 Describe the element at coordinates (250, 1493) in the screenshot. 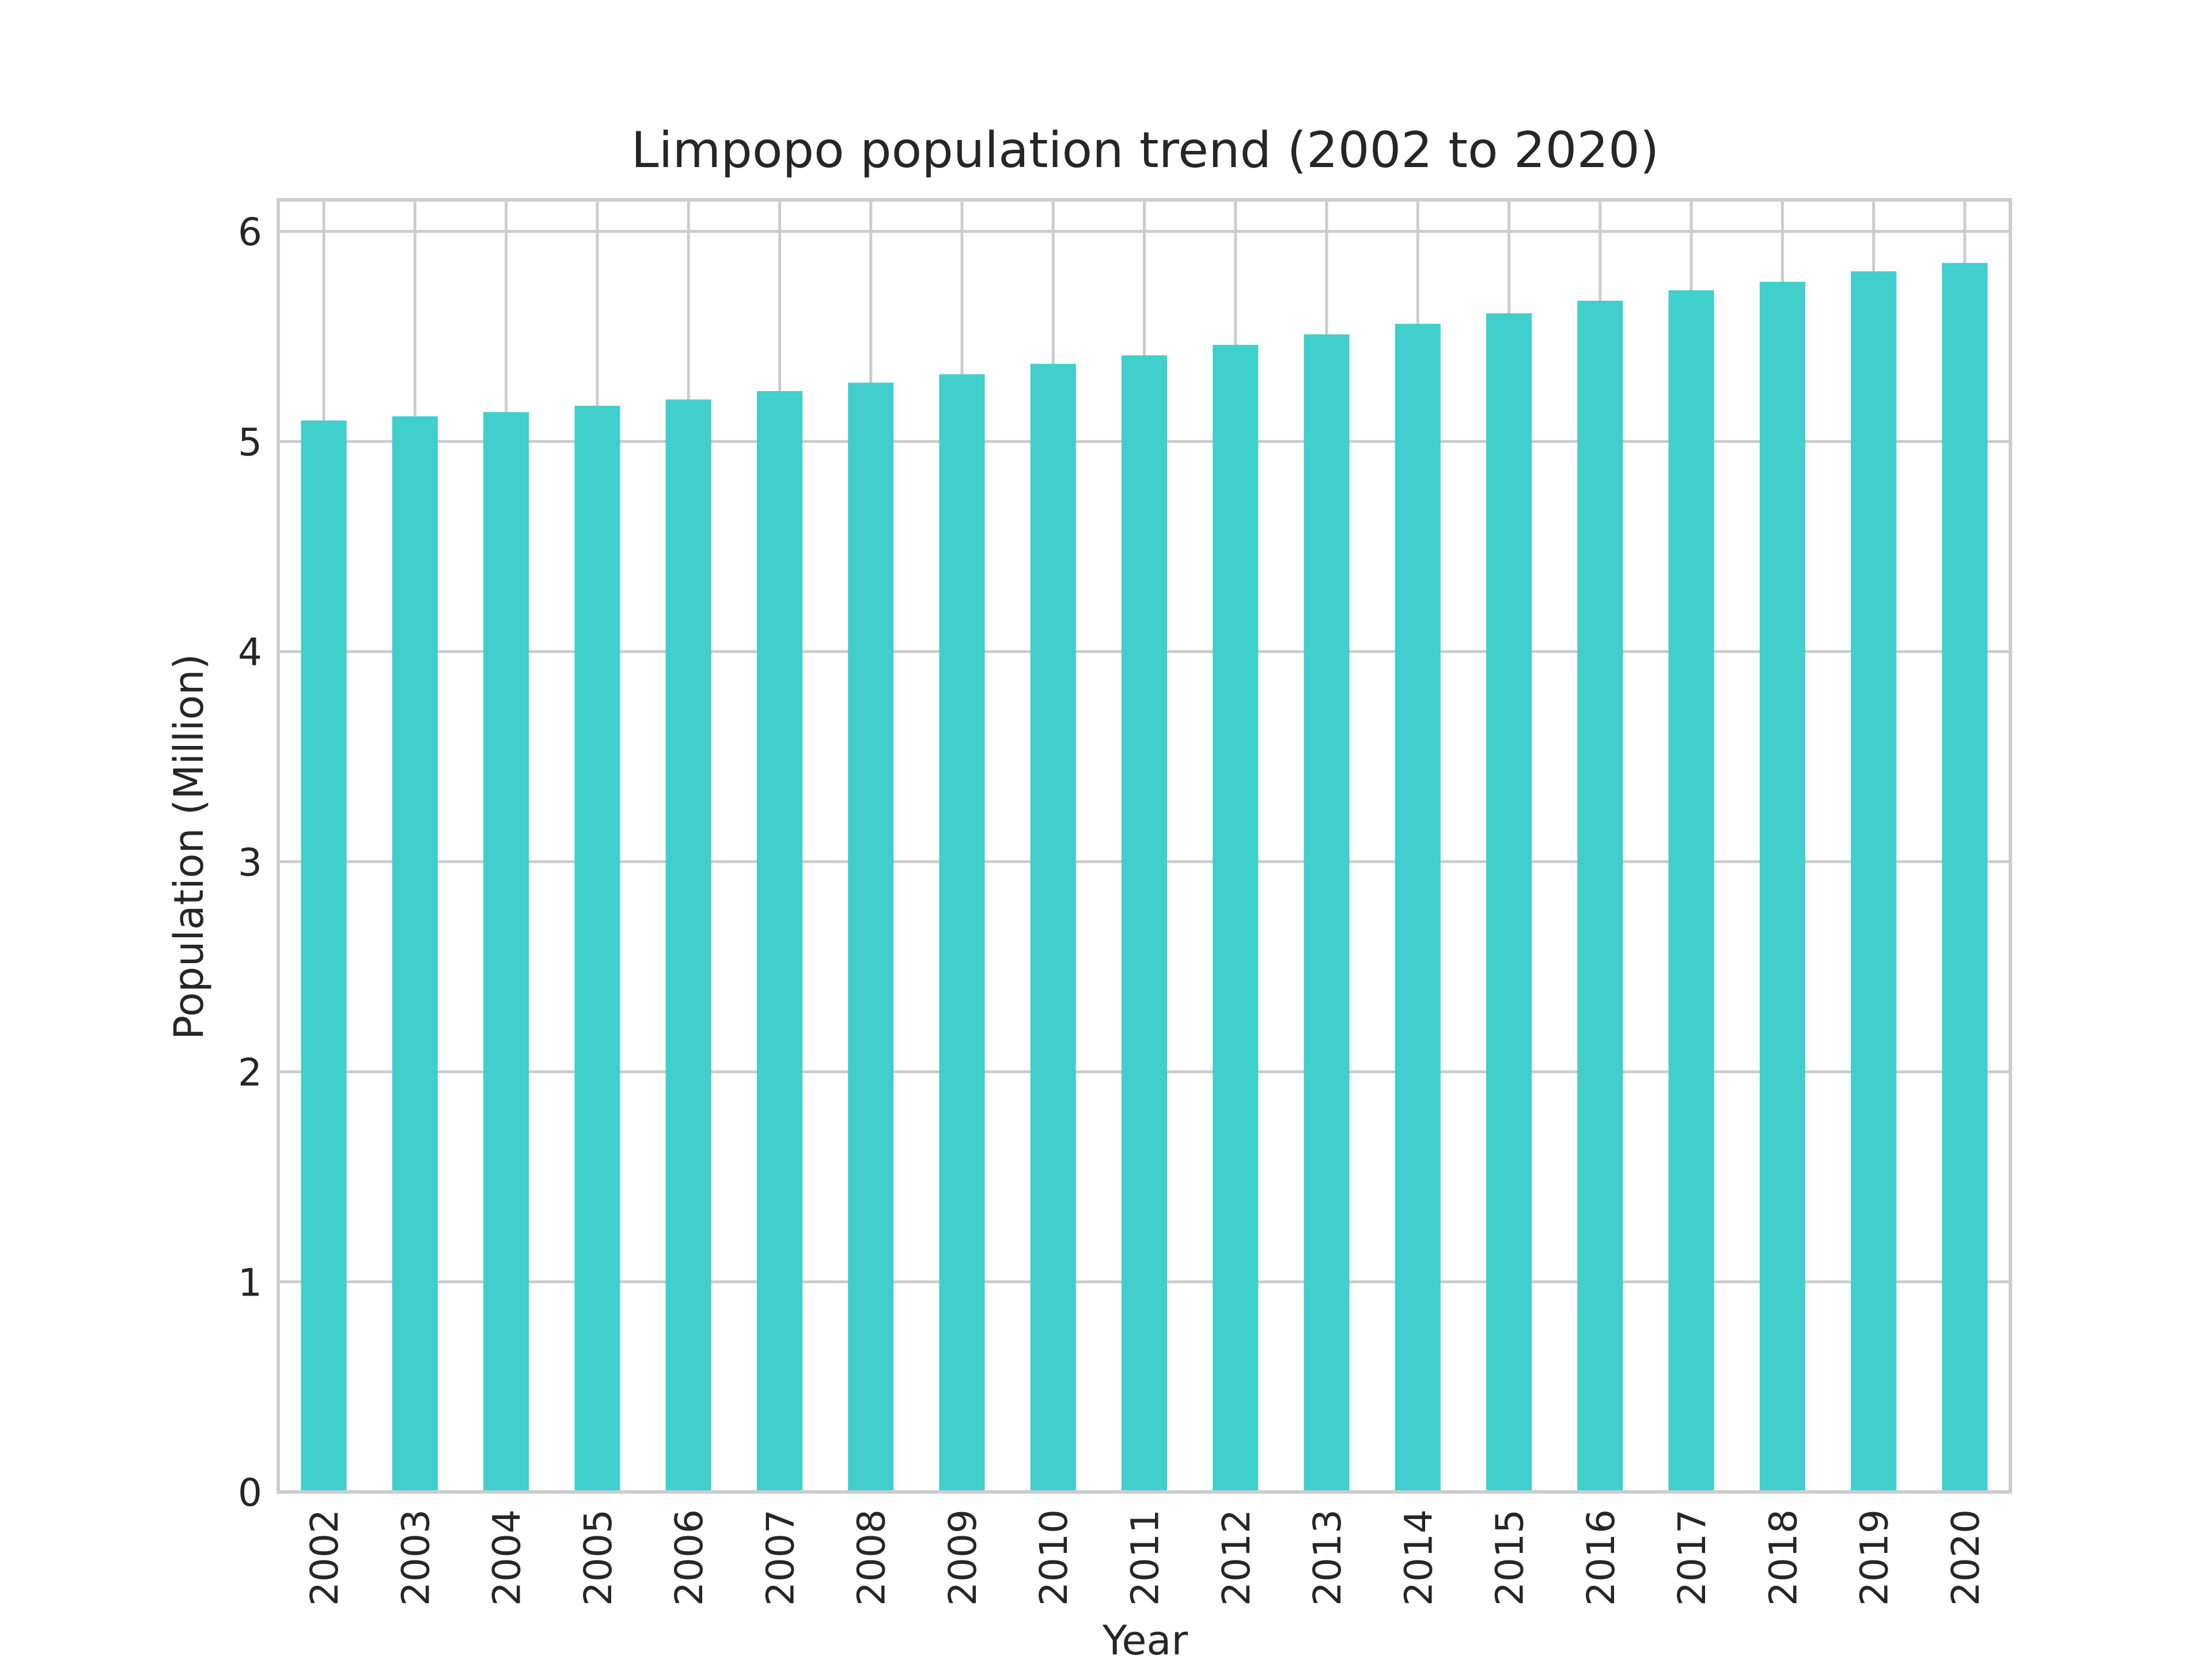

I see `y-tick-label: 0` at that location.